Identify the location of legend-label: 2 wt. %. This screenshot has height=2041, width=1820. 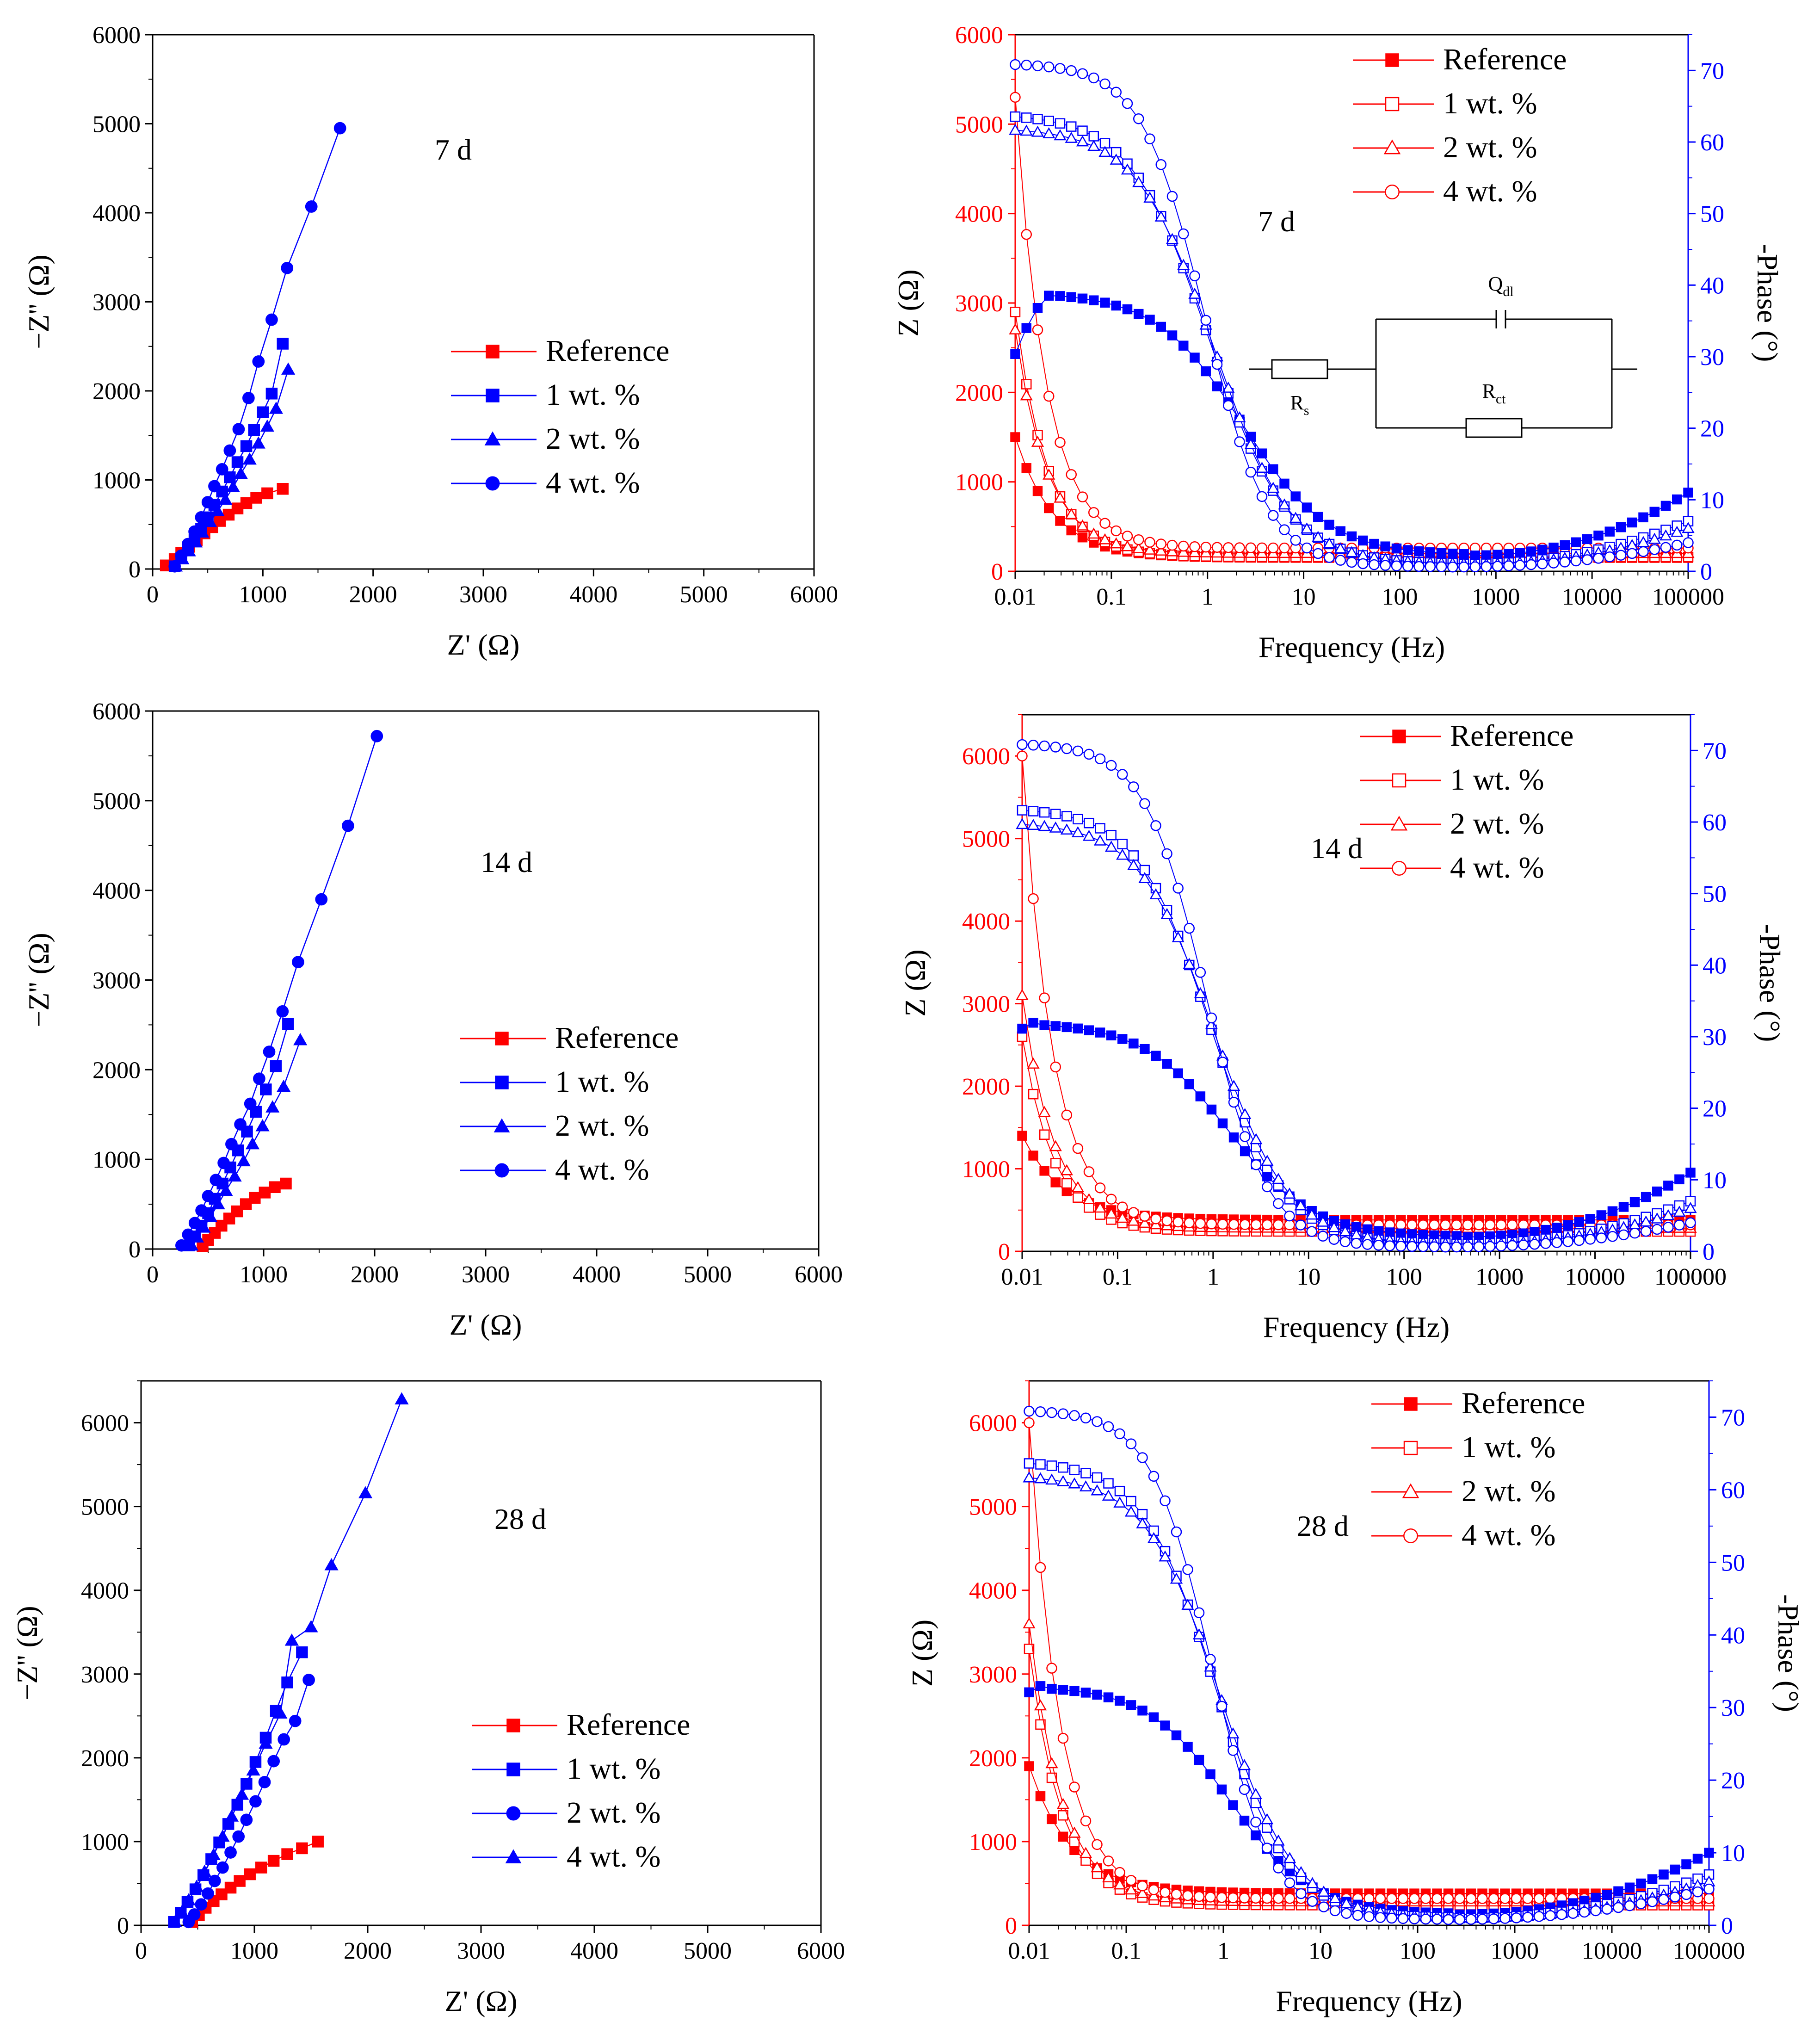
(613, 1813).